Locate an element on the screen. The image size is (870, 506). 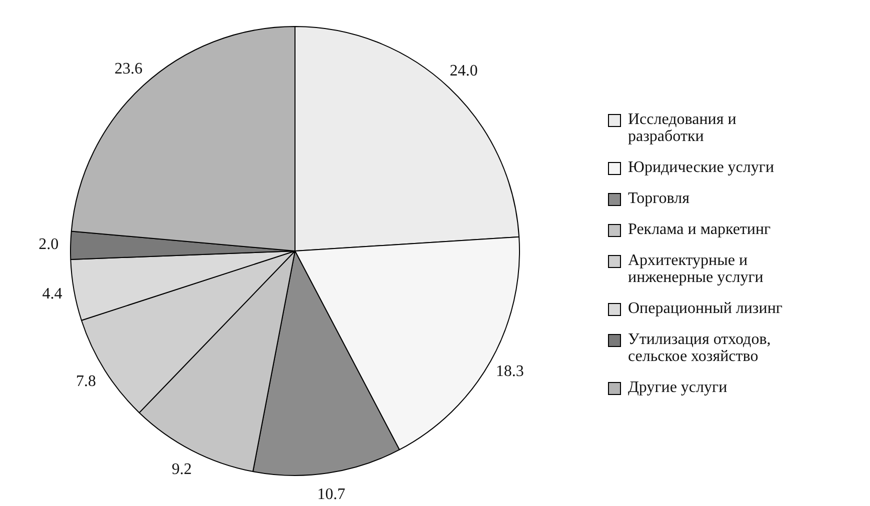
legend-label: Юридические услуги is located at coordinates (701, 167).